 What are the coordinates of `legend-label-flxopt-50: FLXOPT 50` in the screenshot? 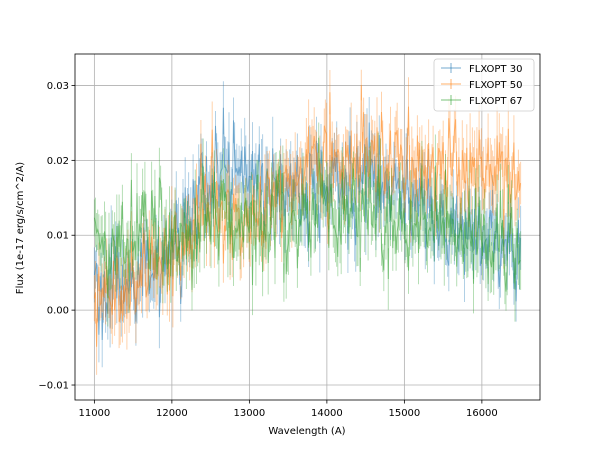 It's located at (495, 85).